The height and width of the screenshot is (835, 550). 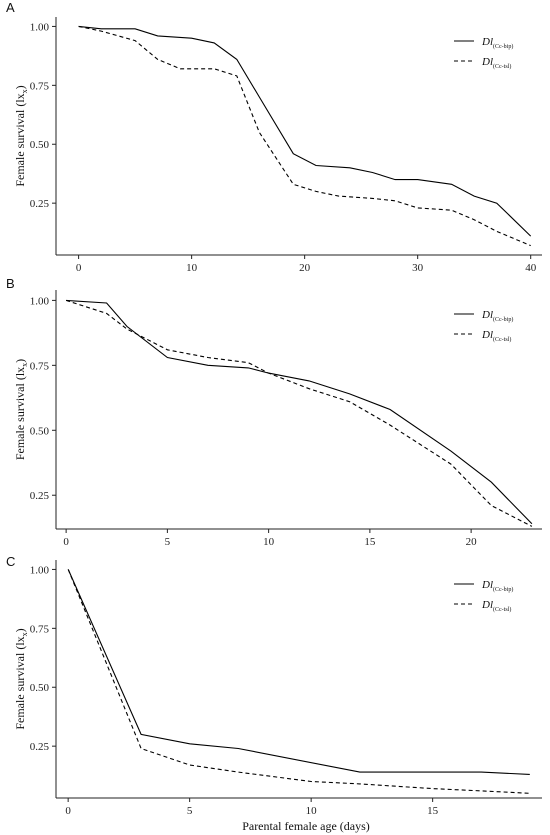 I want to click on panel-label: B, so click(x=10, y=283).